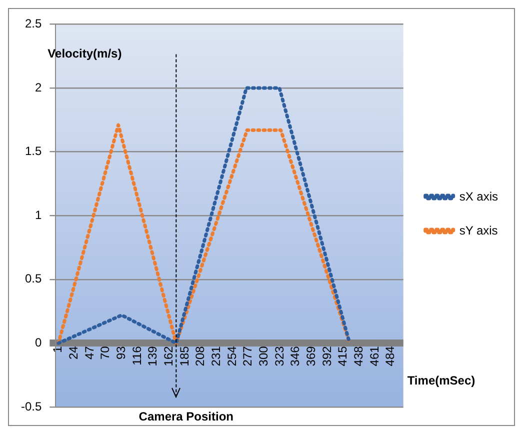 This screenshot has height=432, width=523. I want to click on x-tick-label: 438, so click(359, 356).